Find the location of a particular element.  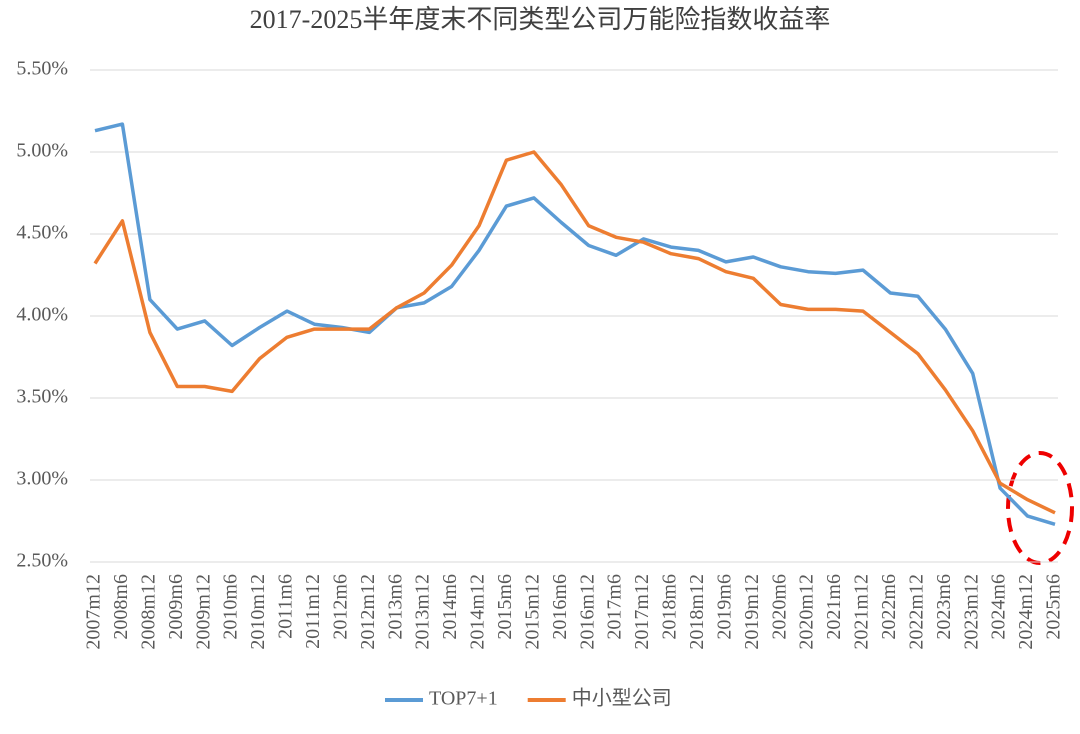

x-tick-label: 2023m12 is located at coordinates (971, 612).